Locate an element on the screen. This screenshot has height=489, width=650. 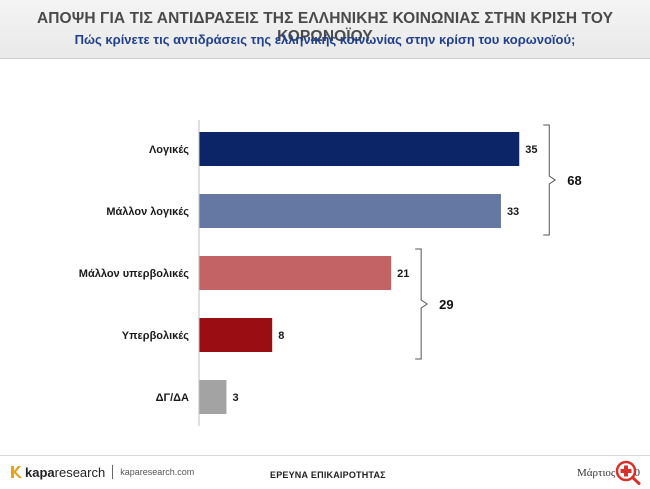
header-band is located at coordinates (325, 29).